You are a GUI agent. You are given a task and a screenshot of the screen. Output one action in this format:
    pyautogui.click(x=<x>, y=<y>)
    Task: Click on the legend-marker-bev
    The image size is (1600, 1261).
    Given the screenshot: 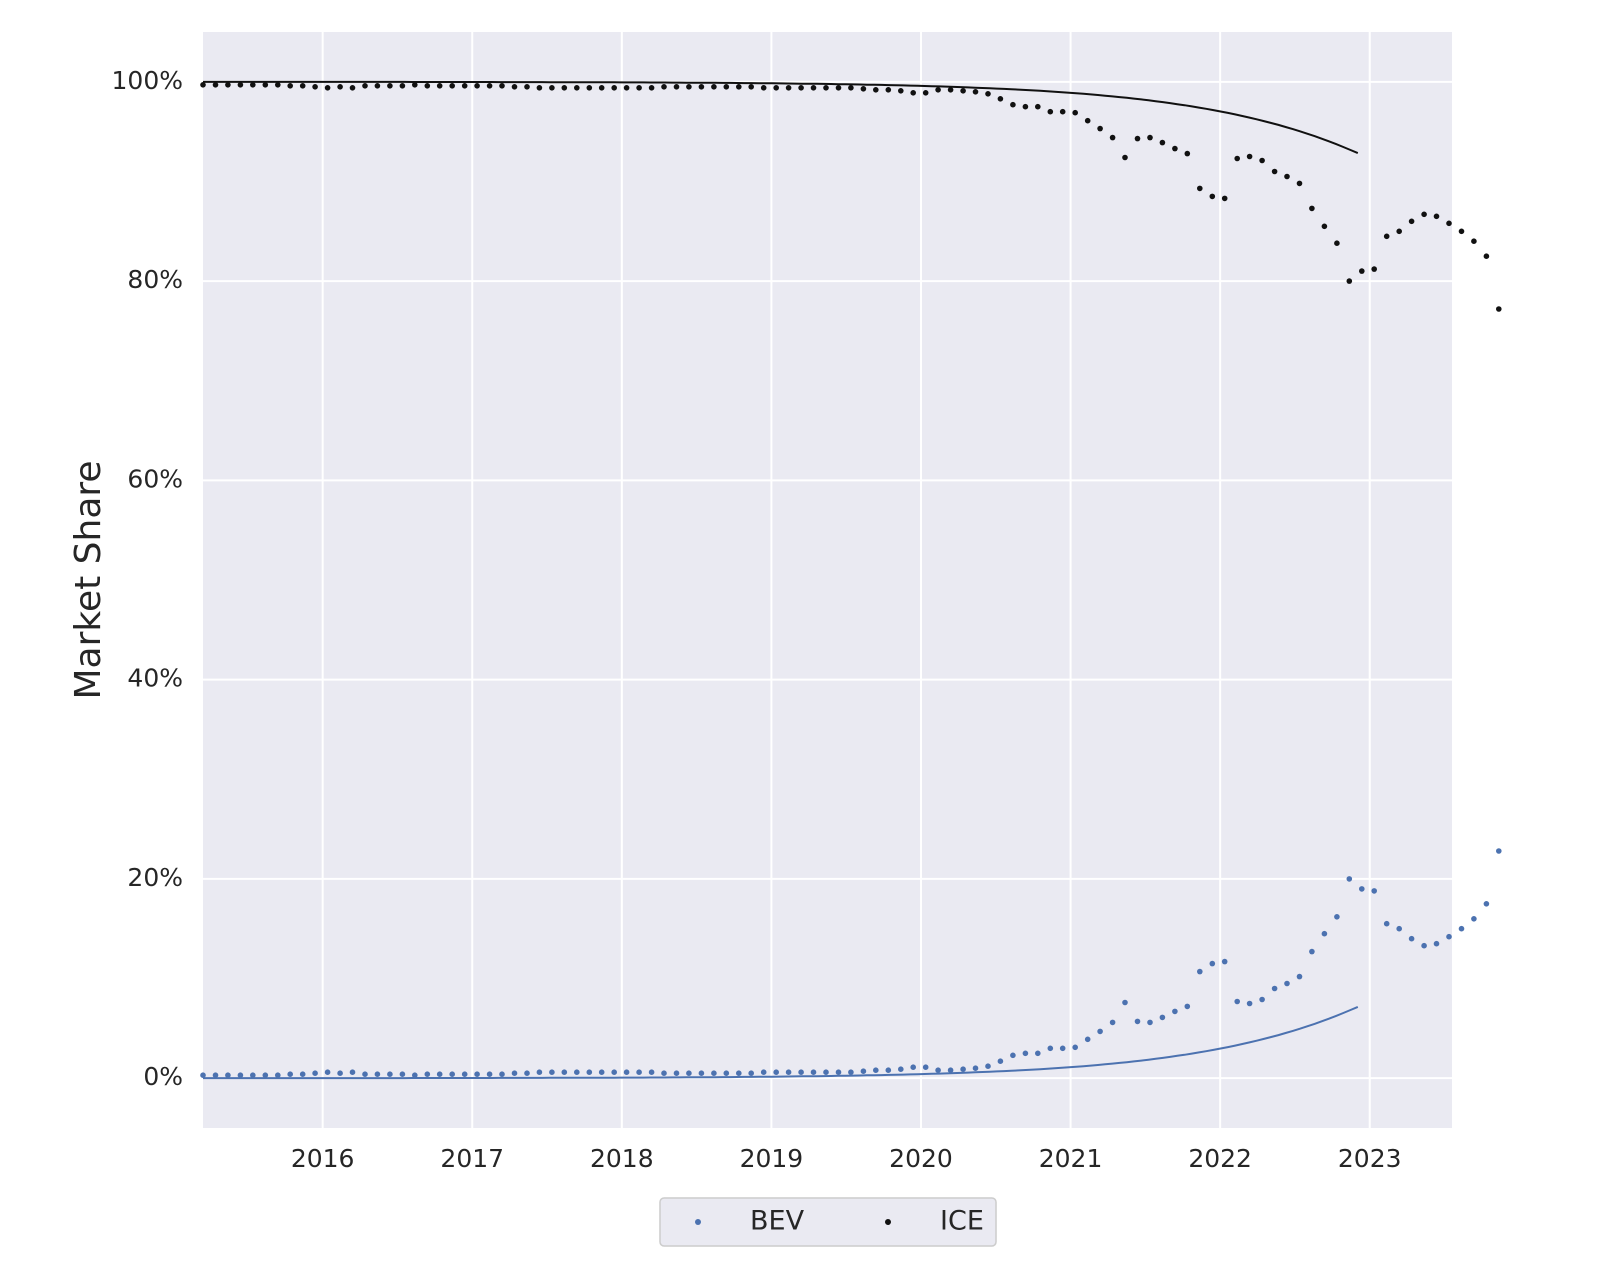 What is the action you would take?
    pyautogui.click(x=698, y=1222)
    